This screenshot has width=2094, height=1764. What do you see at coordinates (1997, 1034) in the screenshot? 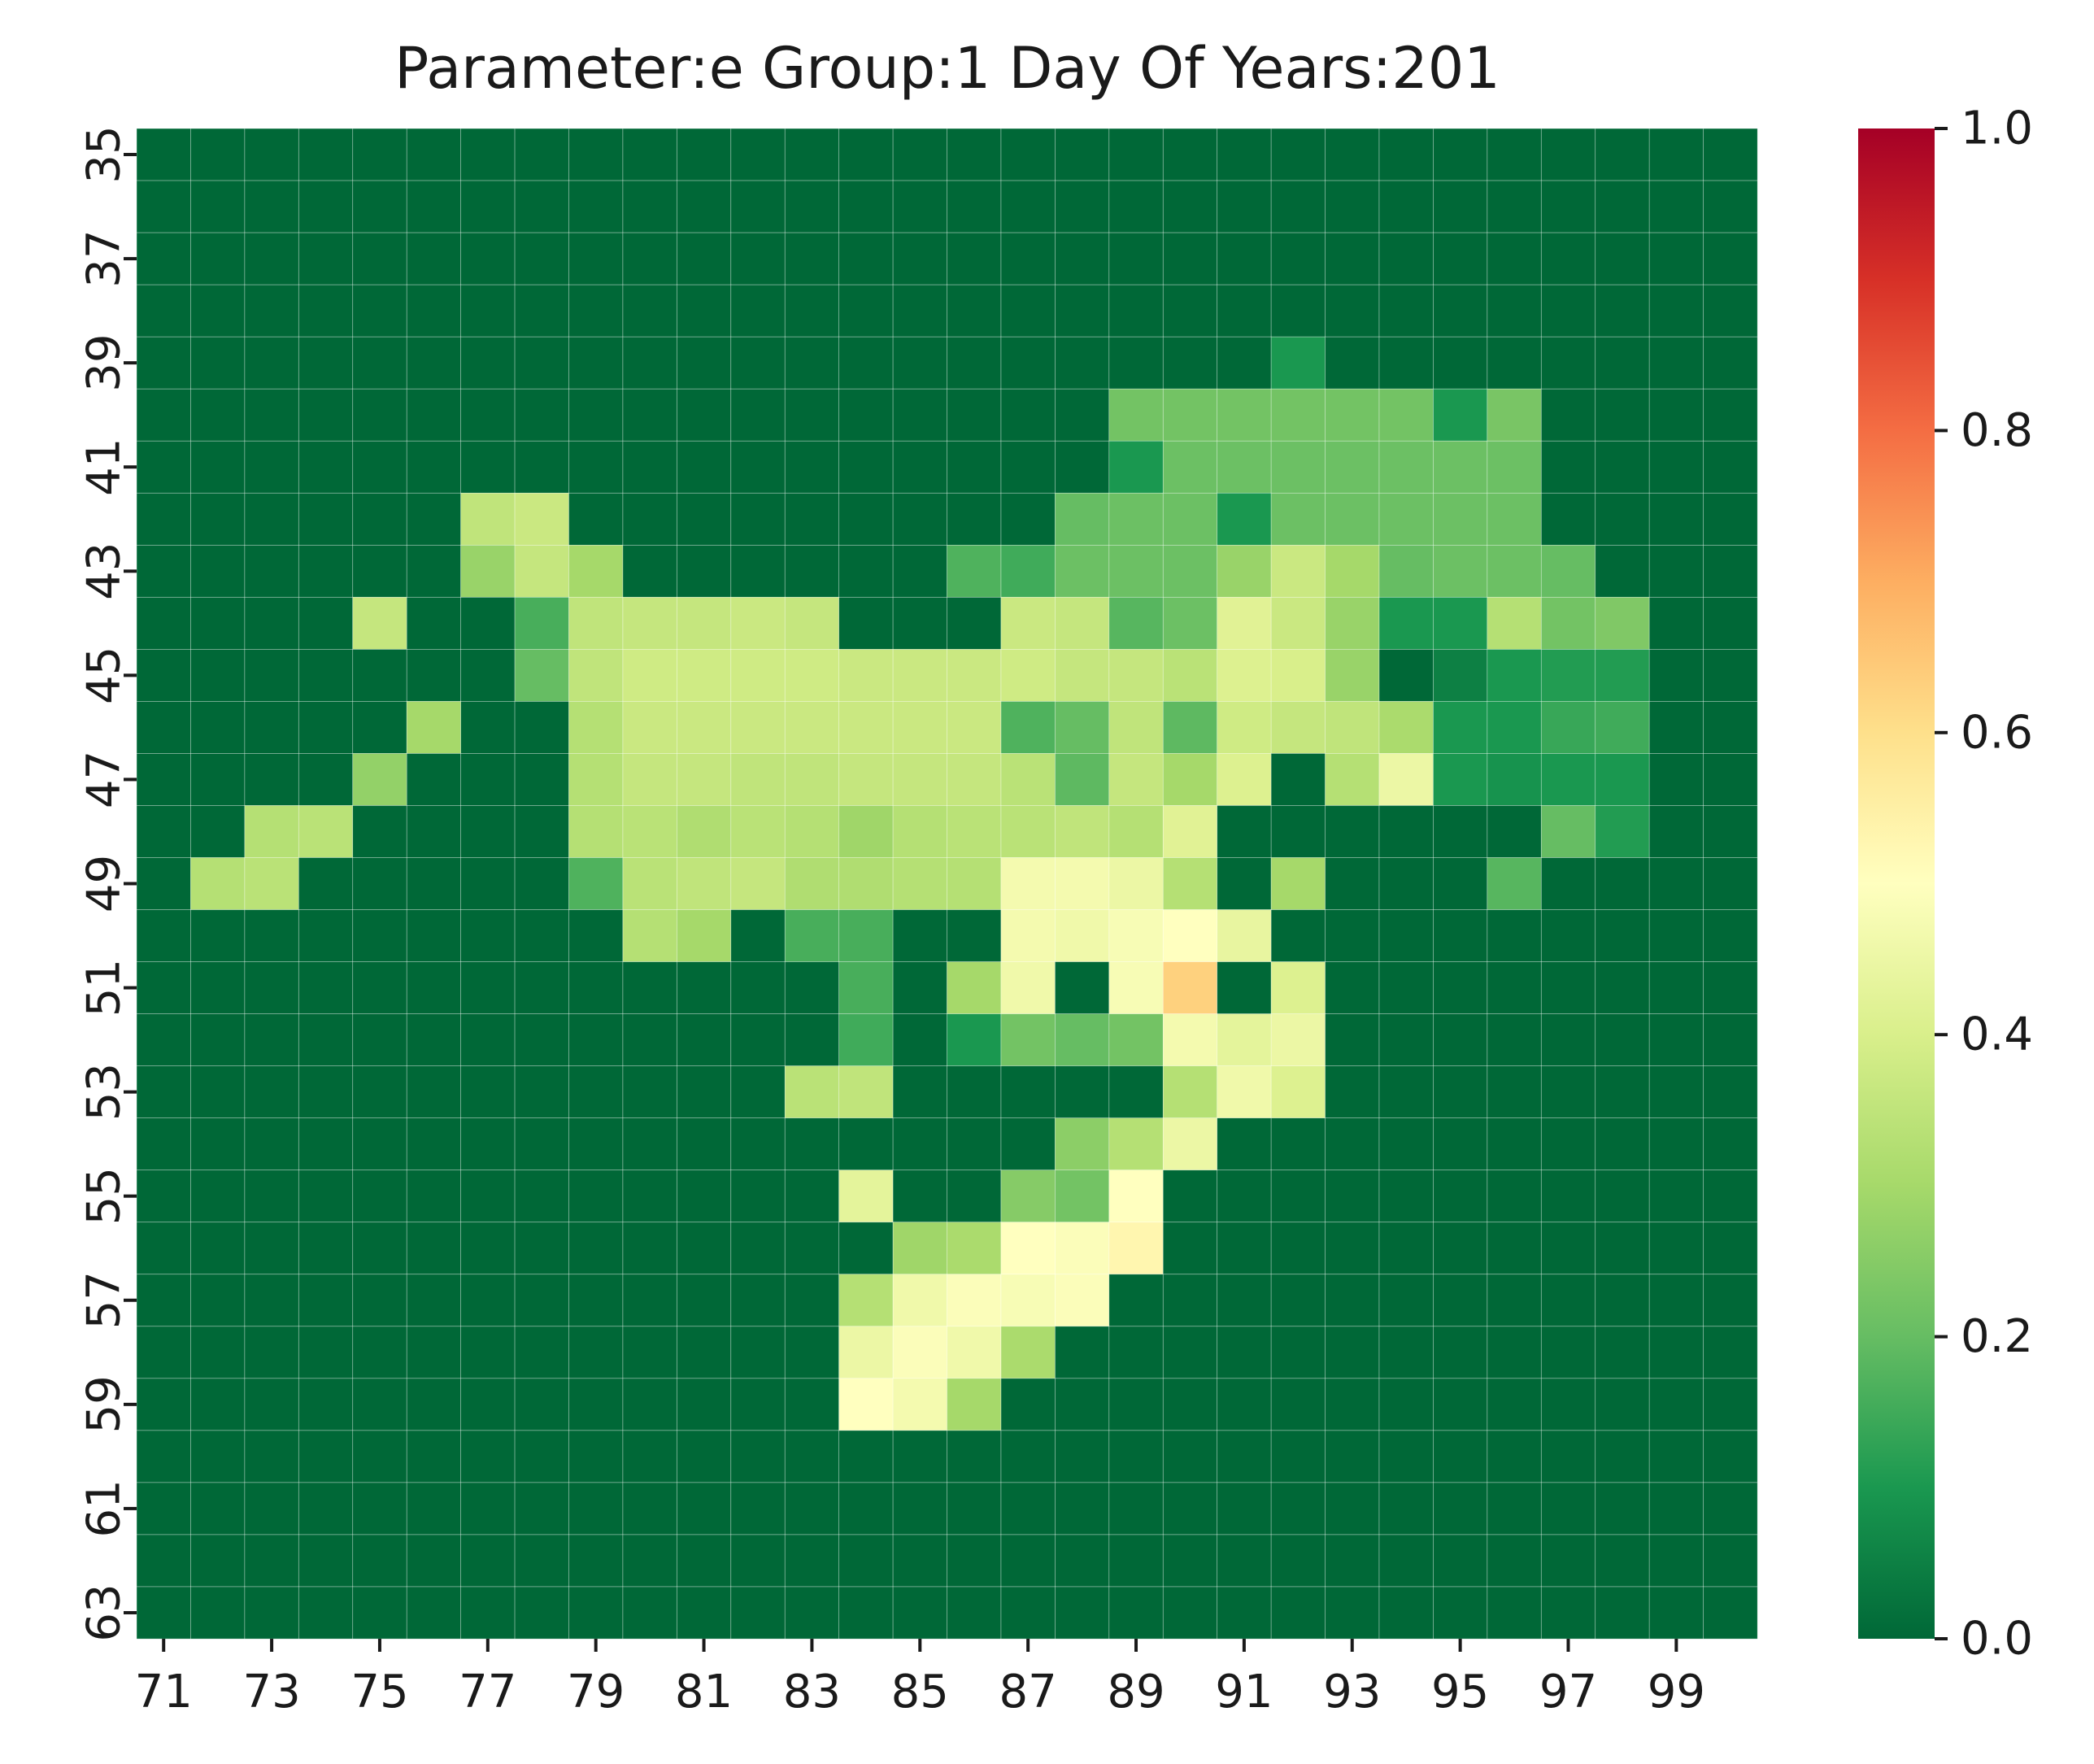
I see `colorbar-tick-label: 0.4` at bounding box center [1997, 1034].